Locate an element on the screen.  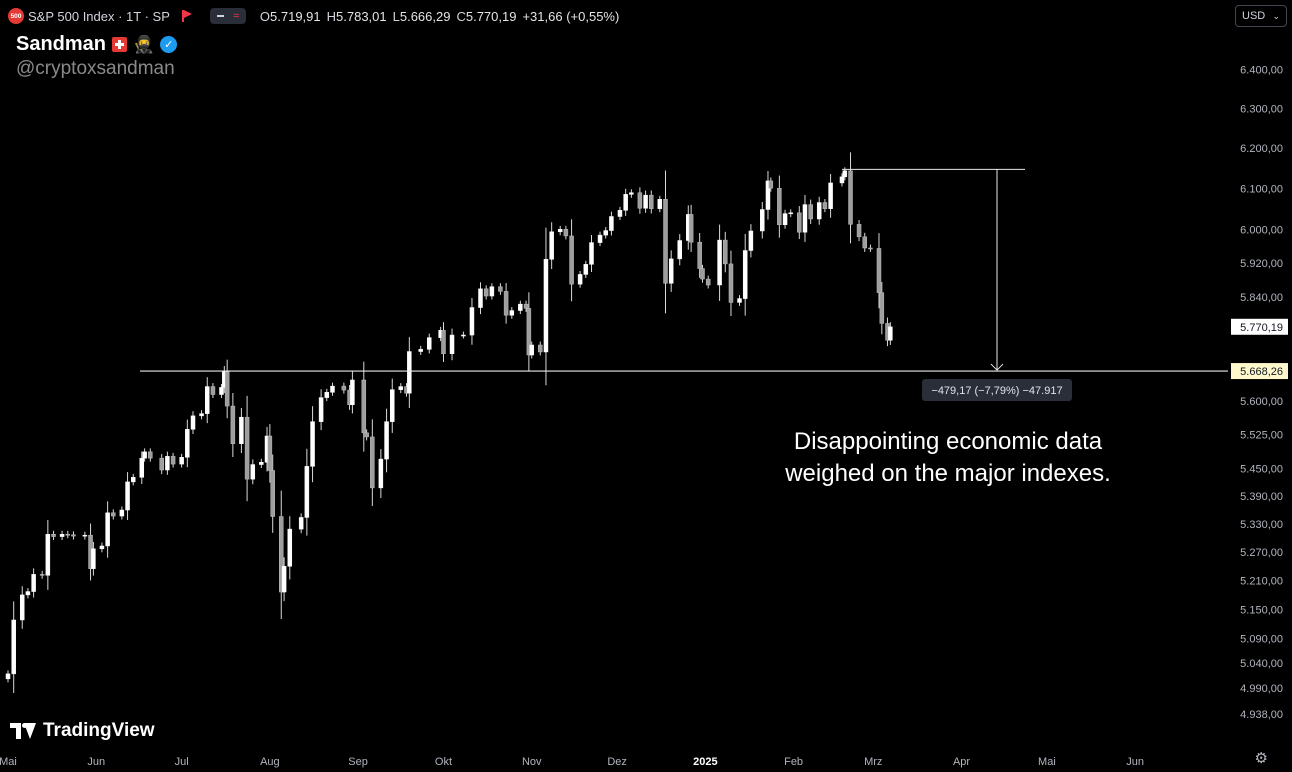
low-value: 5.666,29 is located at coordinates (425, 16).